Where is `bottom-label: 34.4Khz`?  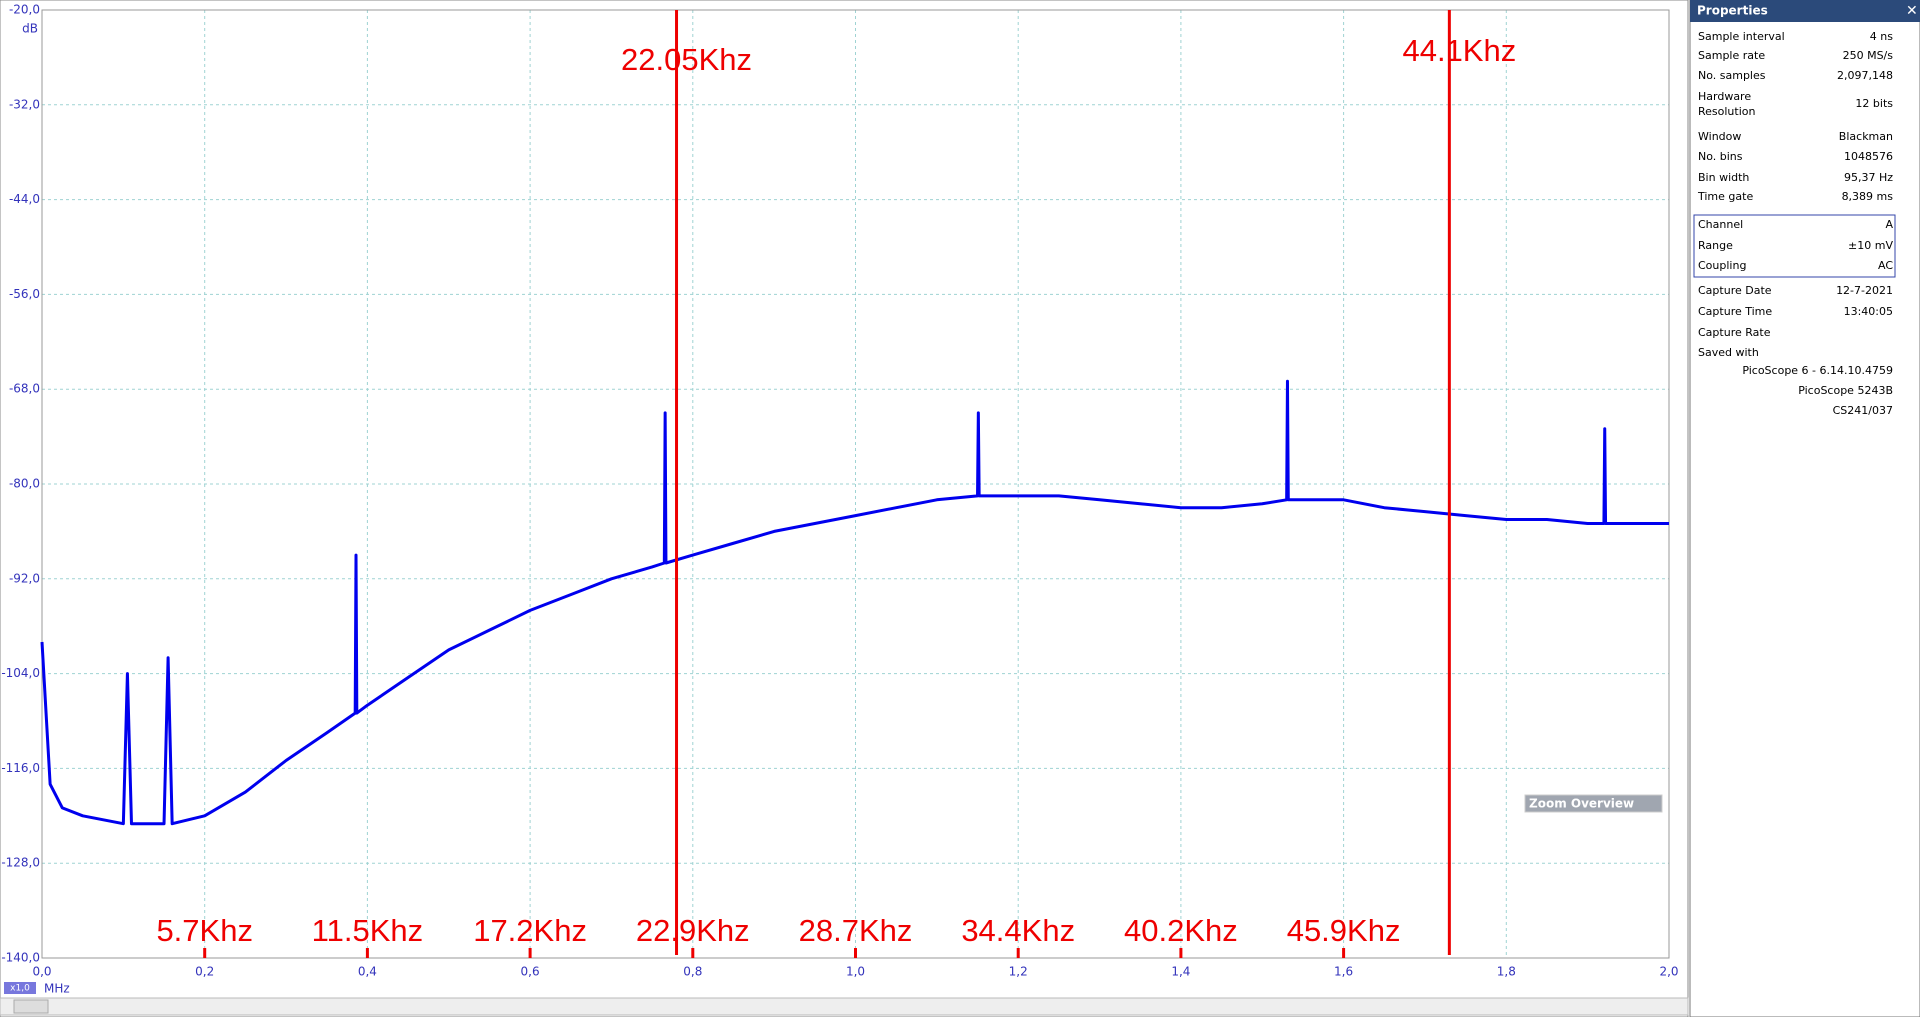
bottom-label: 34.4Khz is located at coordinates (1018, 930).